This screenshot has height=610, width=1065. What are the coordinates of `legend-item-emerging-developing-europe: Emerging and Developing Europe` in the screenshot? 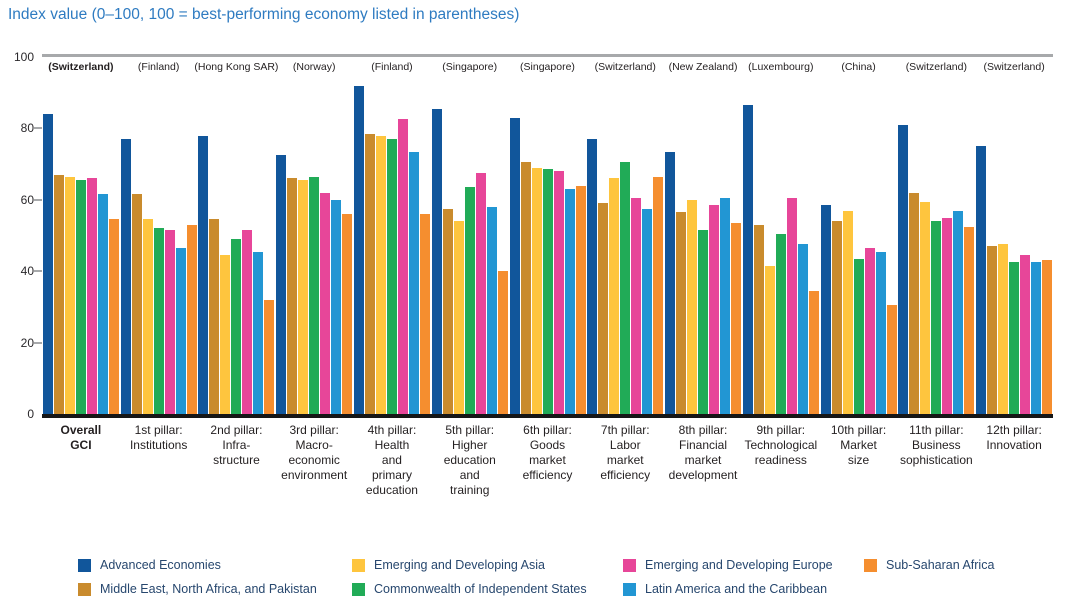 It's located at (728, 565).